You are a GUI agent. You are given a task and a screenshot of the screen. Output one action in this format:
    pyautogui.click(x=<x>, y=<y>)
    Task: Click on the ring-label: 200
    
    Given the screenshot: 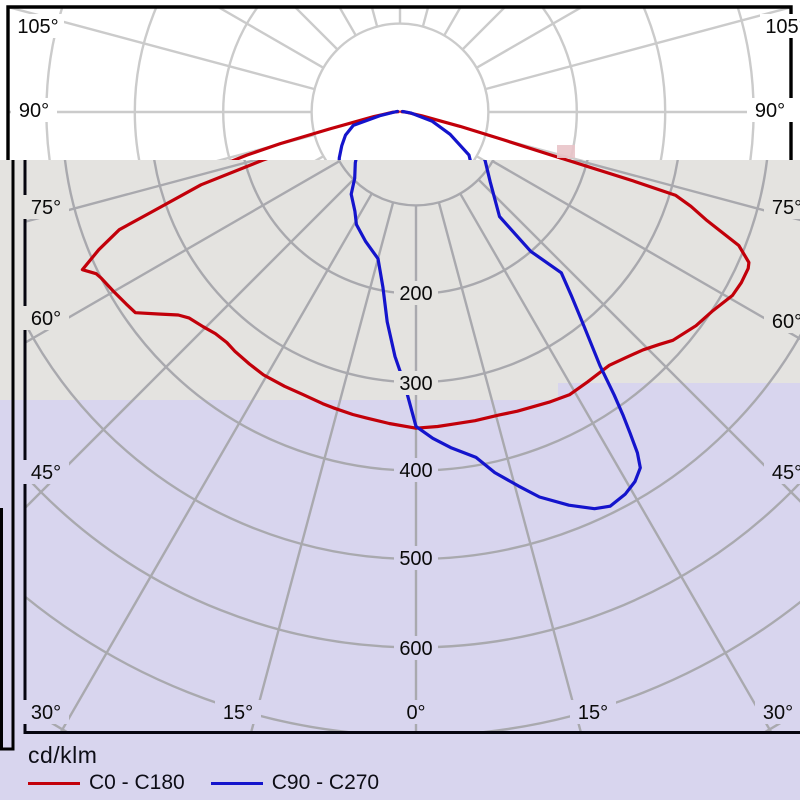 What is the action you would take?
    pyautogui.click(x=415, y=294)
    